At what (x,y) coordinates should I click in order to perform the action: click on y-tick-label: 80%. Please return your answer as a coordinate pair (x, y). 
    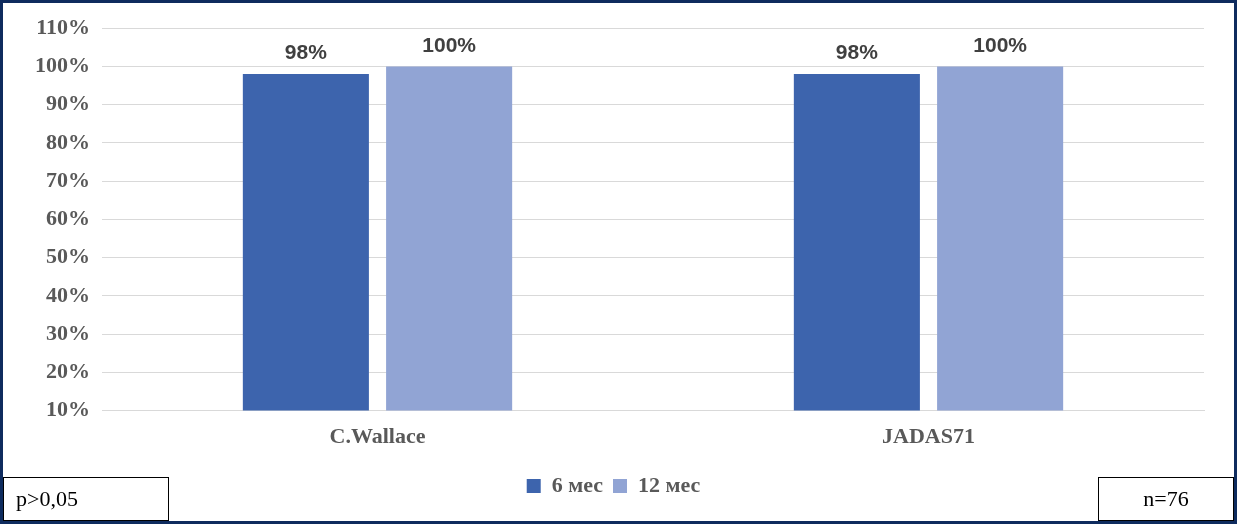
    Looking at the image, I should click on (68, 141).